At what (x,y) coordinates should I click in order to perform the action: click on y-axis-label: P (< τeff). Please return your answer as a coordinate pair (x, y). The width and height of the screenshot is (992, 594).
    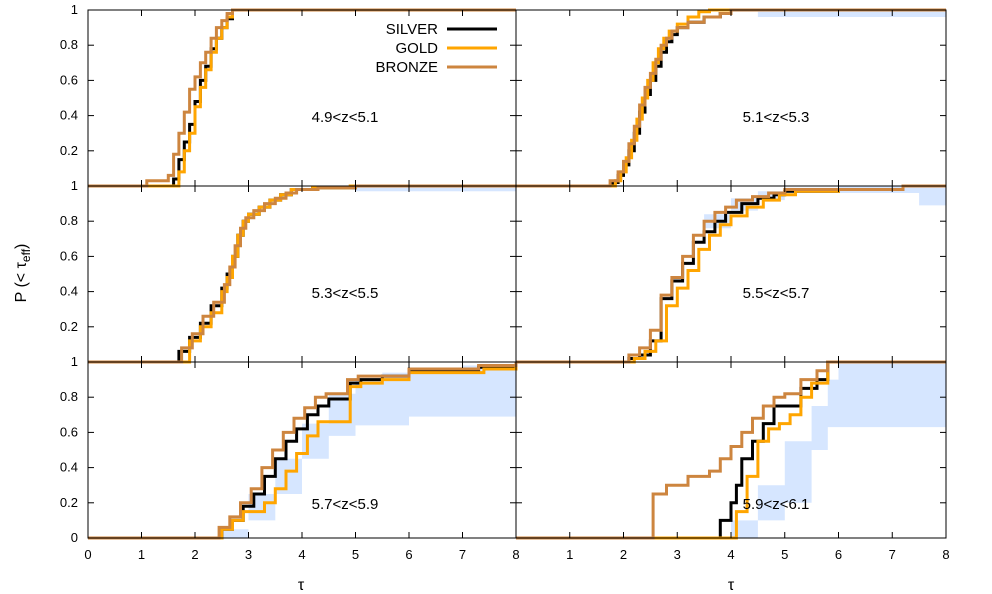
    Looking at the image, I should click on (23, 273).